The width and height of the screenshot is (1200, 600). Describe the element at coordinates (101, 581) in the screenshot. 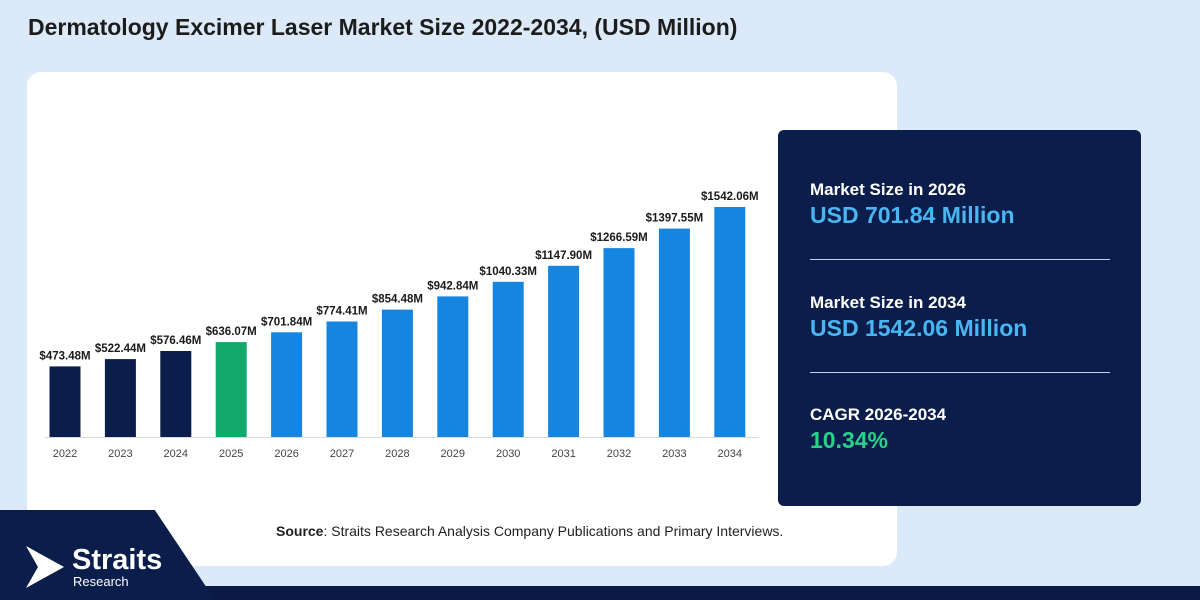

I see `logo-subtitle: Research` at that location.